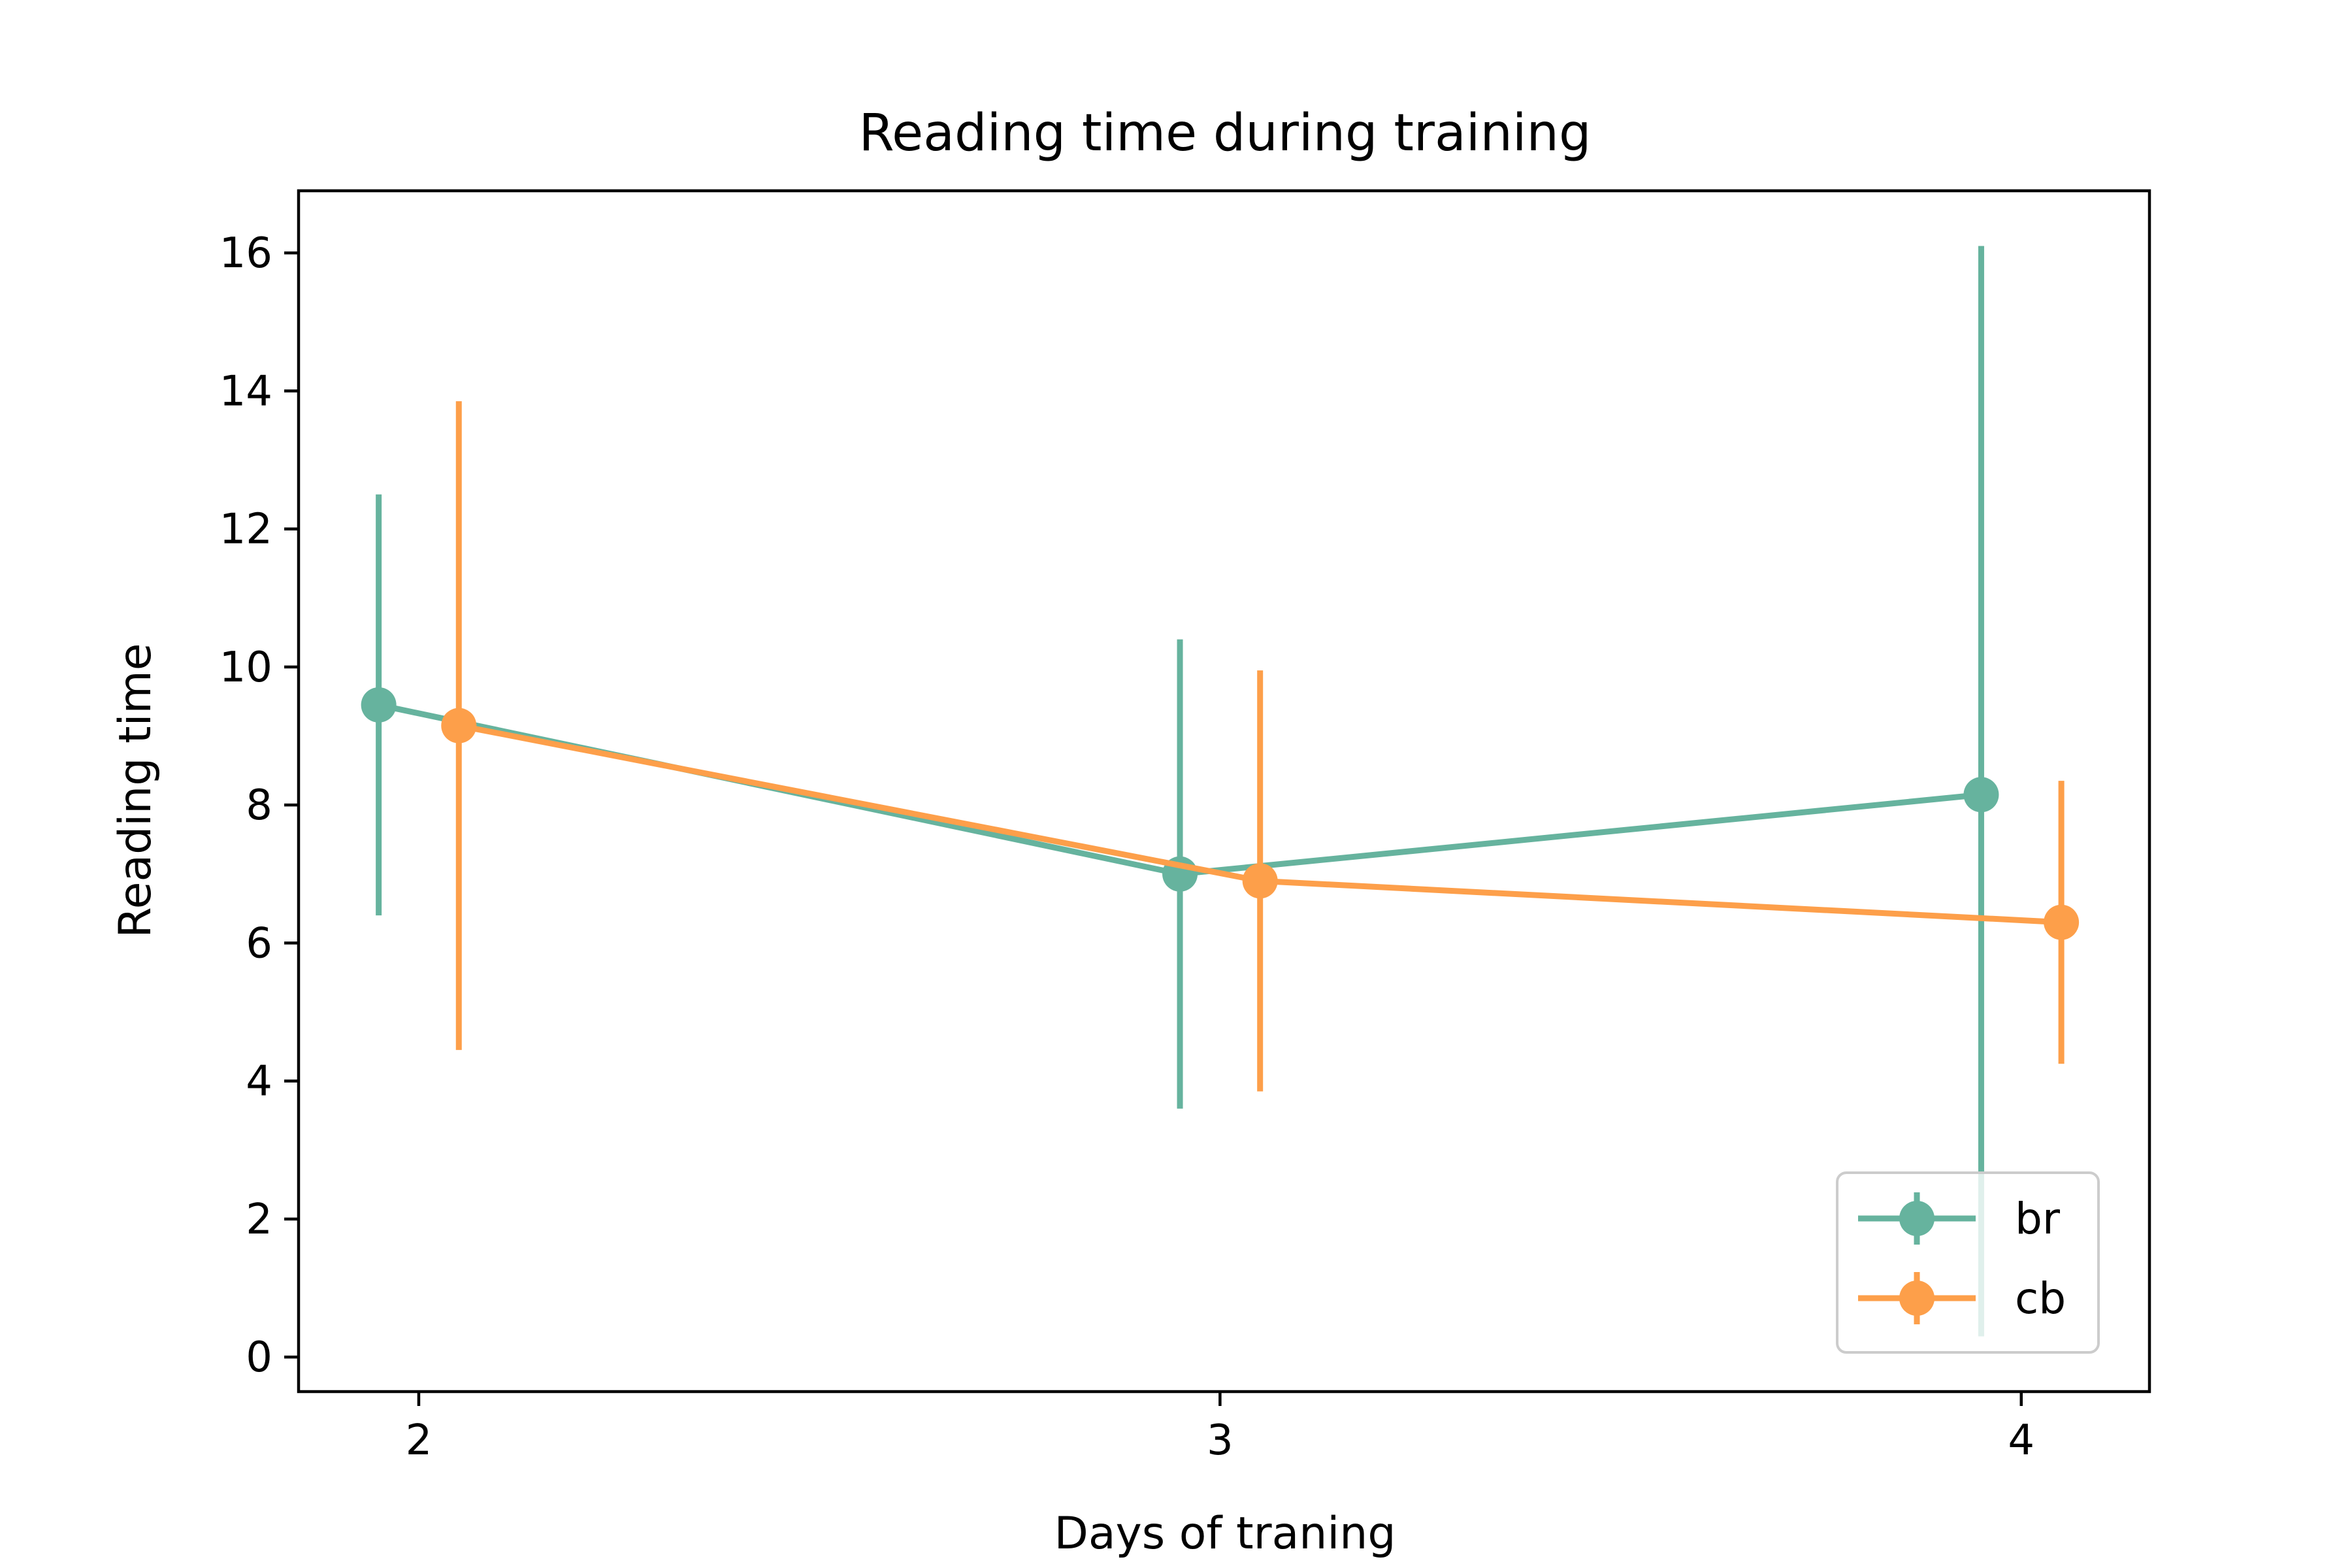  I want to click on chart-title: Reading time during training, so click(1224, 133).